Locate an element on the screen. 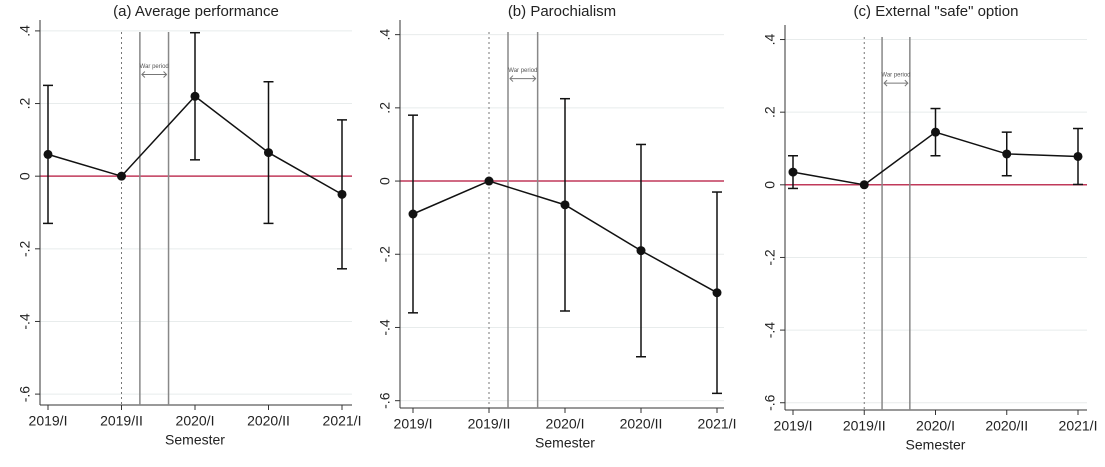 This screenshot has height=467, width=1105. panel-title: (a) Average performance is located at coordinates (196, 11).